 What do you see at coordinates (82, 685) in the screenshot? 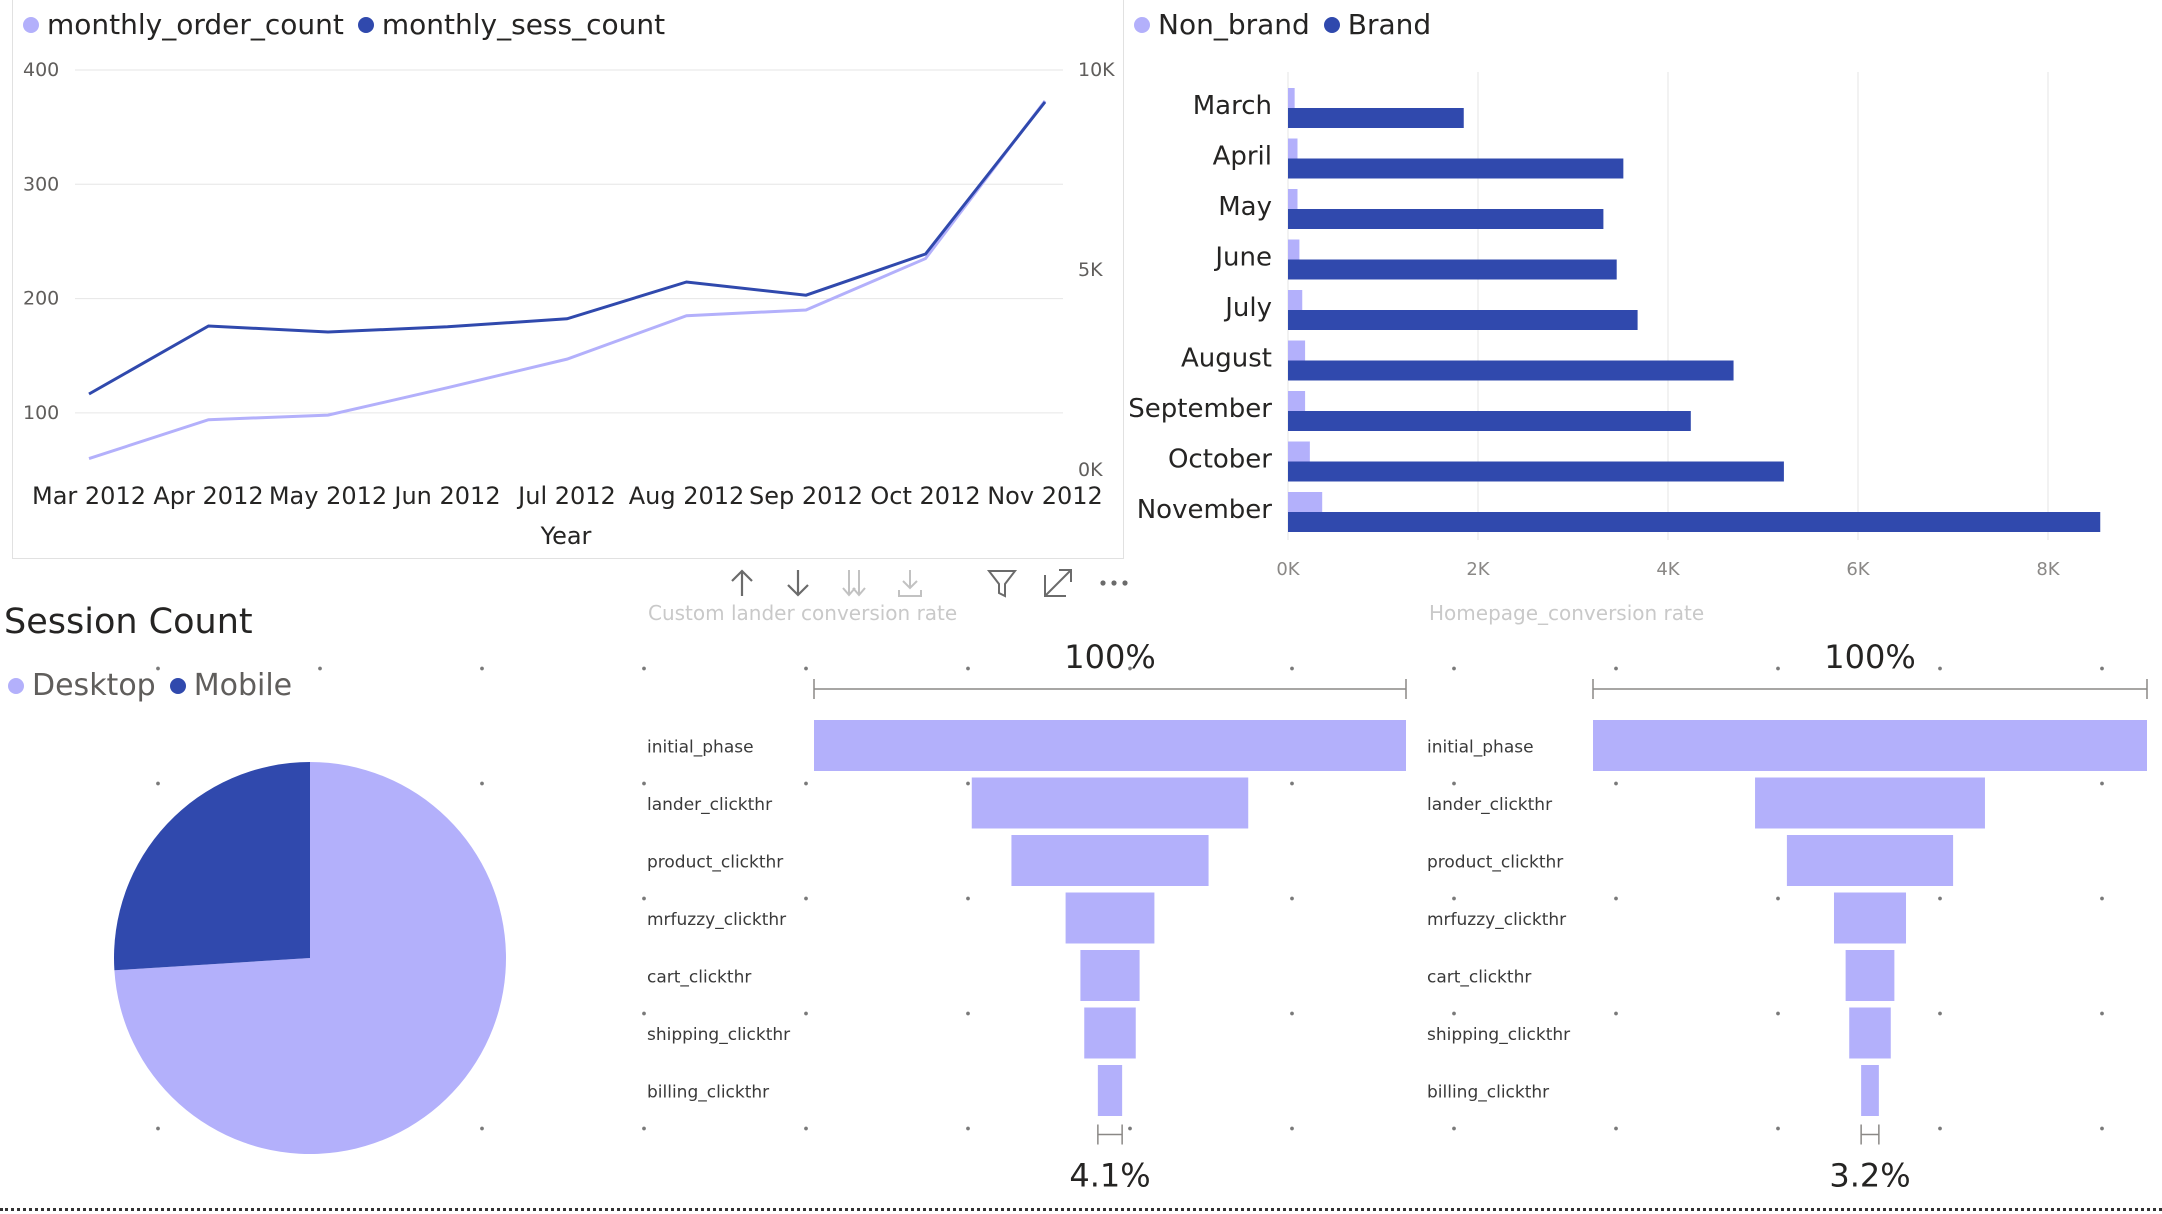
I see `legend-item-desktop: Desktop` at bounding box center [82, 685].